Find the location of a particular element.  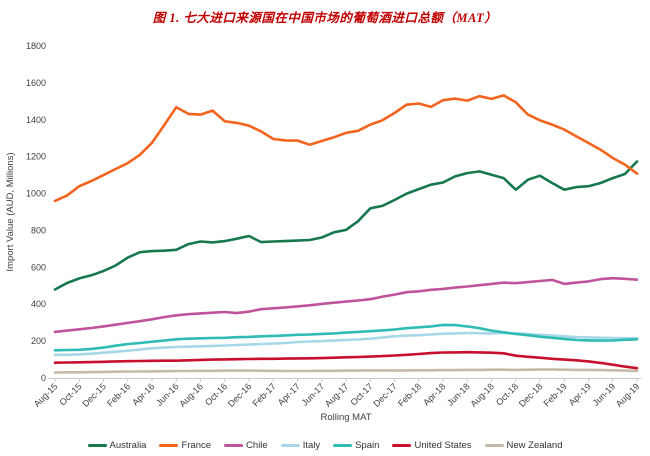

y-axis-tick-label: 200 is located at coordinates (38, 341).